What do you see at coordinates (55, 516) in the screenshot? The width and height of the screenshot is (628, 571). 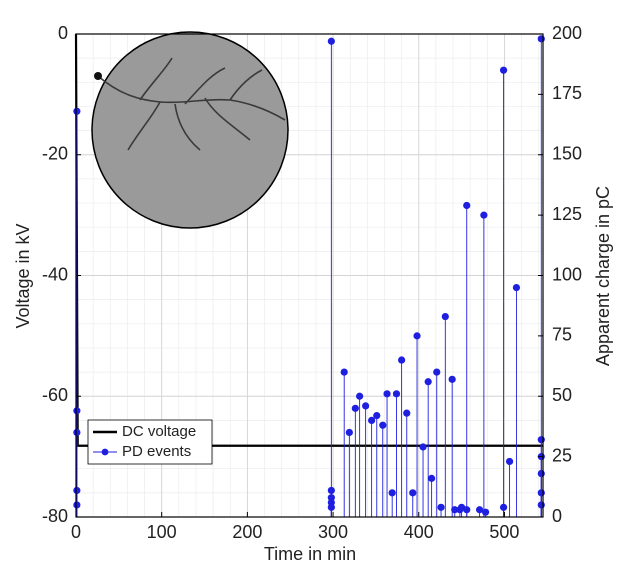 I see `y-tick-label: -80` at bounding box center [55, 516].